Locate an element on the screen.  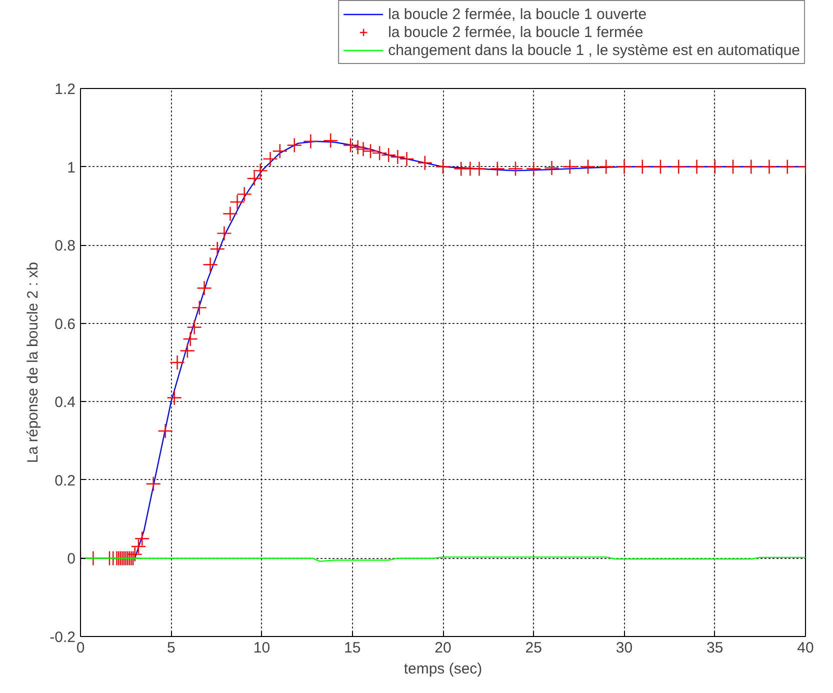
y-tick-label: 0 is located at coordinates (71, 559).